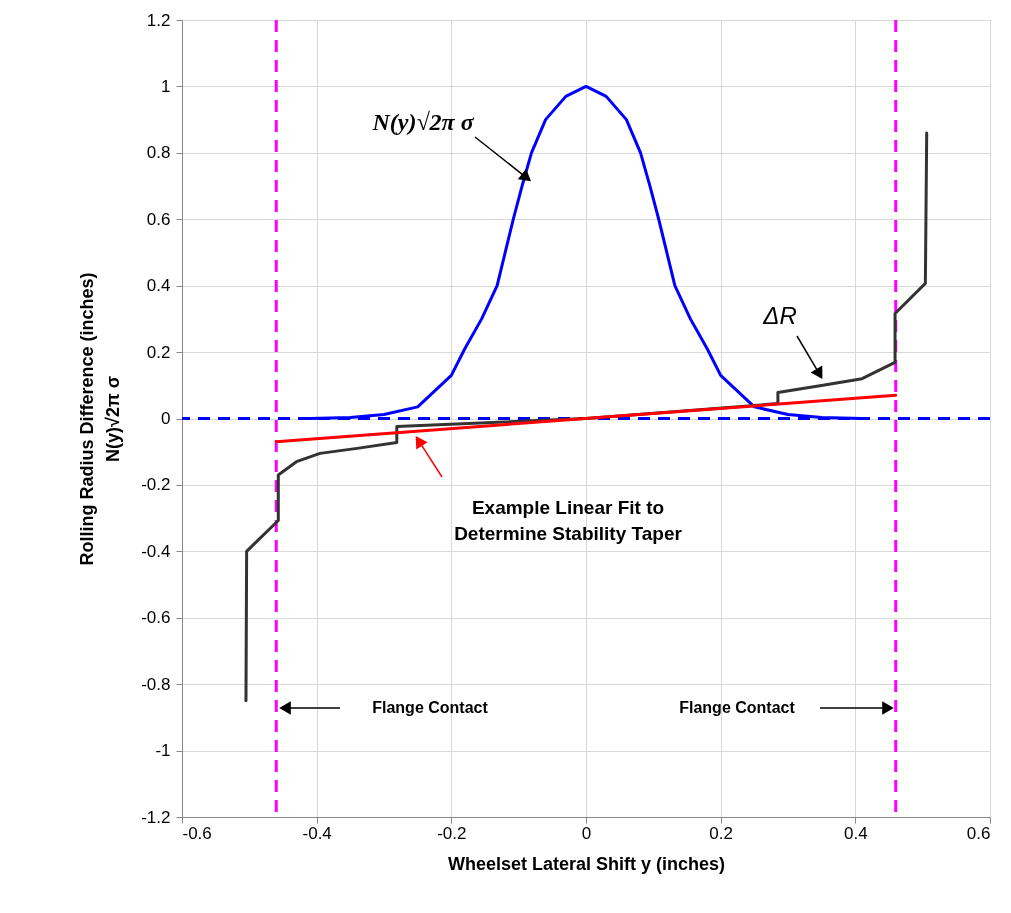  I want to click on x-tick-label: 0.2, so click(721, 833).